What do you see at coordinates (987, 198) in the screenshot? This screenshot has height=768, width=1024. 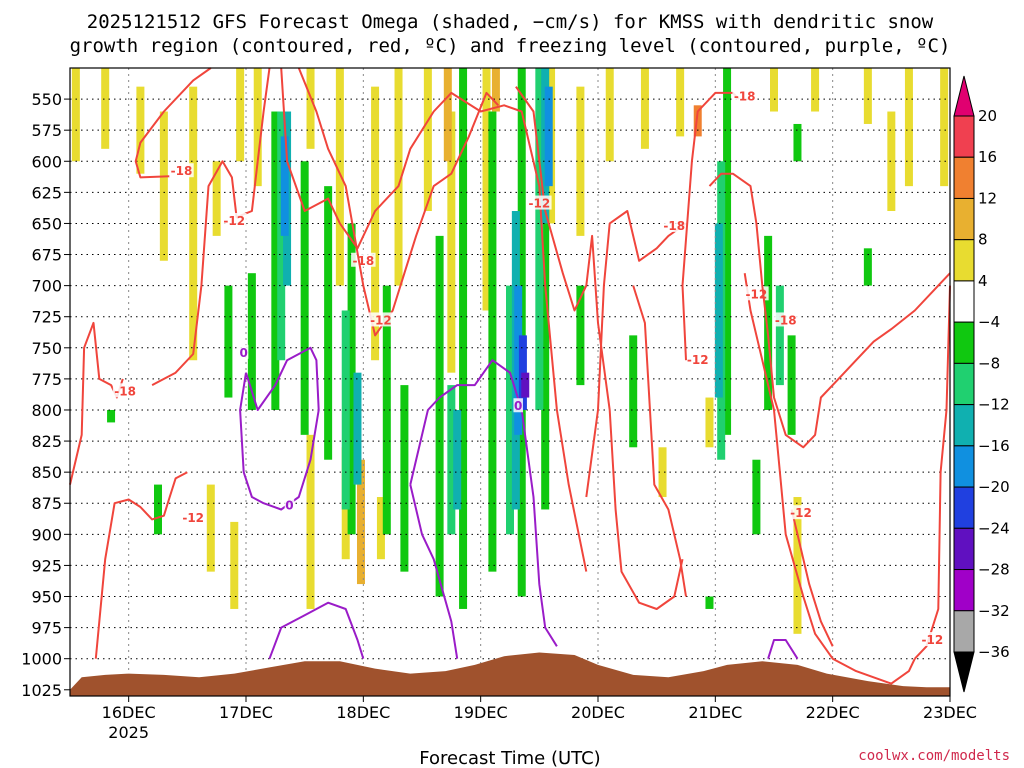 I see `colorbar-label: 12` at bounding box center [987, 198].